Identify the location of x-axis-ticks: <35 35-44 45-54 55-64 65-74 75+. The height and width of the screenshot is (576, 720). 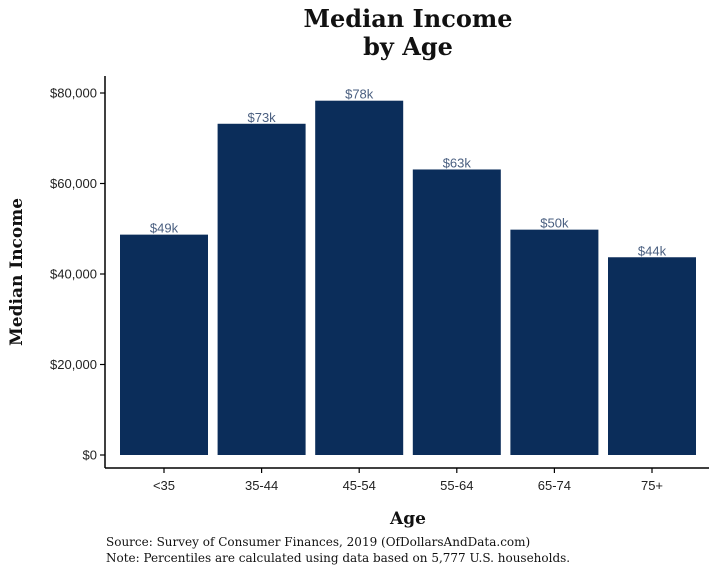
(408, 480).